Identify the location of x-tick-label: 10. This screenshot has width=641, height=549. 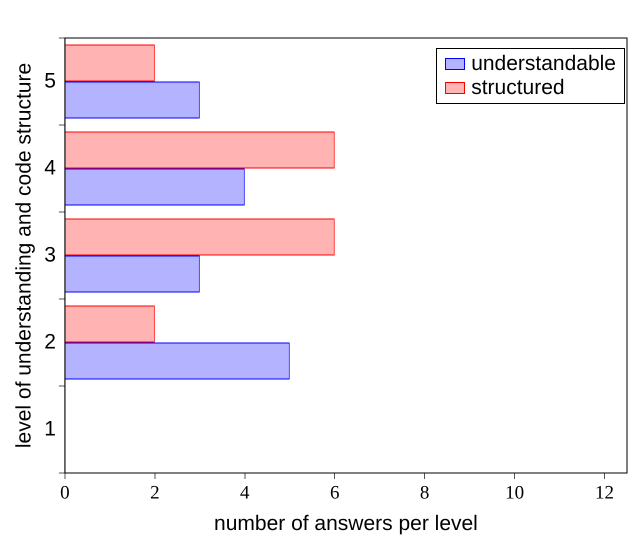
(514, 493).